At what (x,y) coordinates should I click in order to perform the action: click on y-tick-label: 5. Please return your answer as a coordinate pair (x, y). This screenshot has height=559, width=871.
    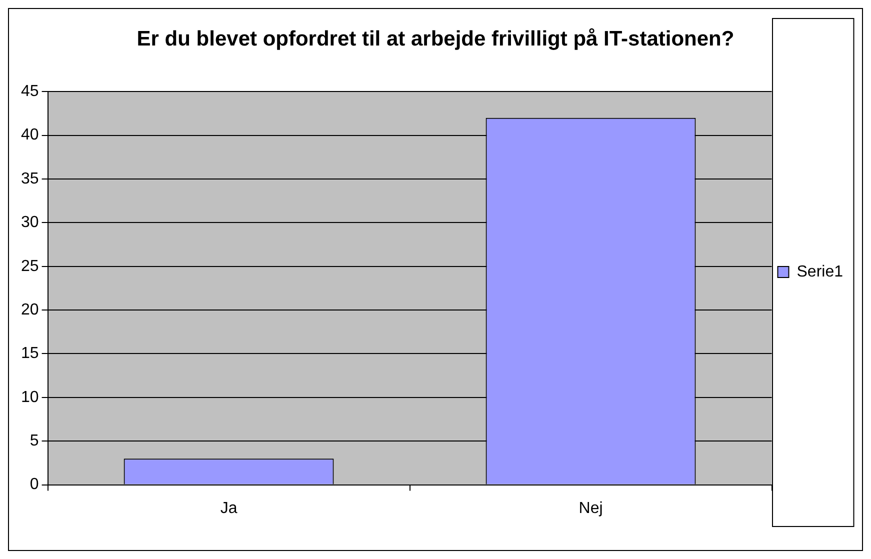
    Looking at the image, I should click on (34, 441).